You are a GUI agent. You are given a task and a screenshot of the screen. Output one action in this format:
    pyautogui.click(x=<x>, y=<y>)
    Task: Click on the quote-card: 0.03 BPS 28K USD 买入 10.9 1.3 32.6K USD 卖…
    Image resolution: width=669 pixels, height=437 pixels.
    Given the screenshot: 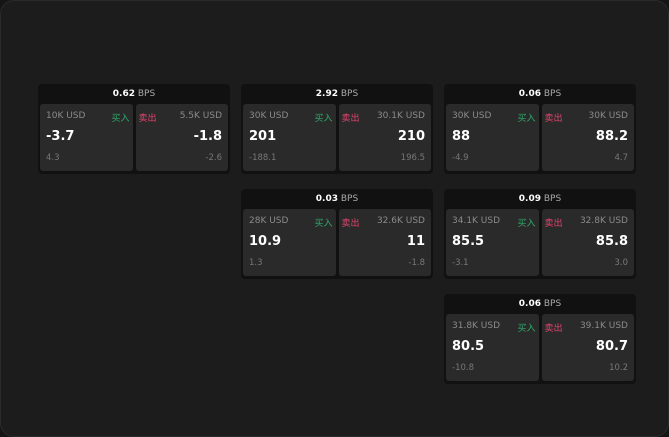 What is the action you would take?
    pyautogui.click(x=337, y=234)
    